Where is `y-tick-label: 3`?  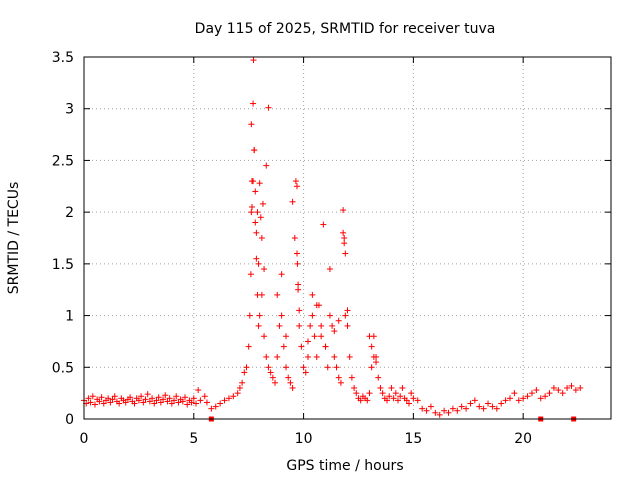 y-tick-label: 3 is located at coordinates (69, 110).